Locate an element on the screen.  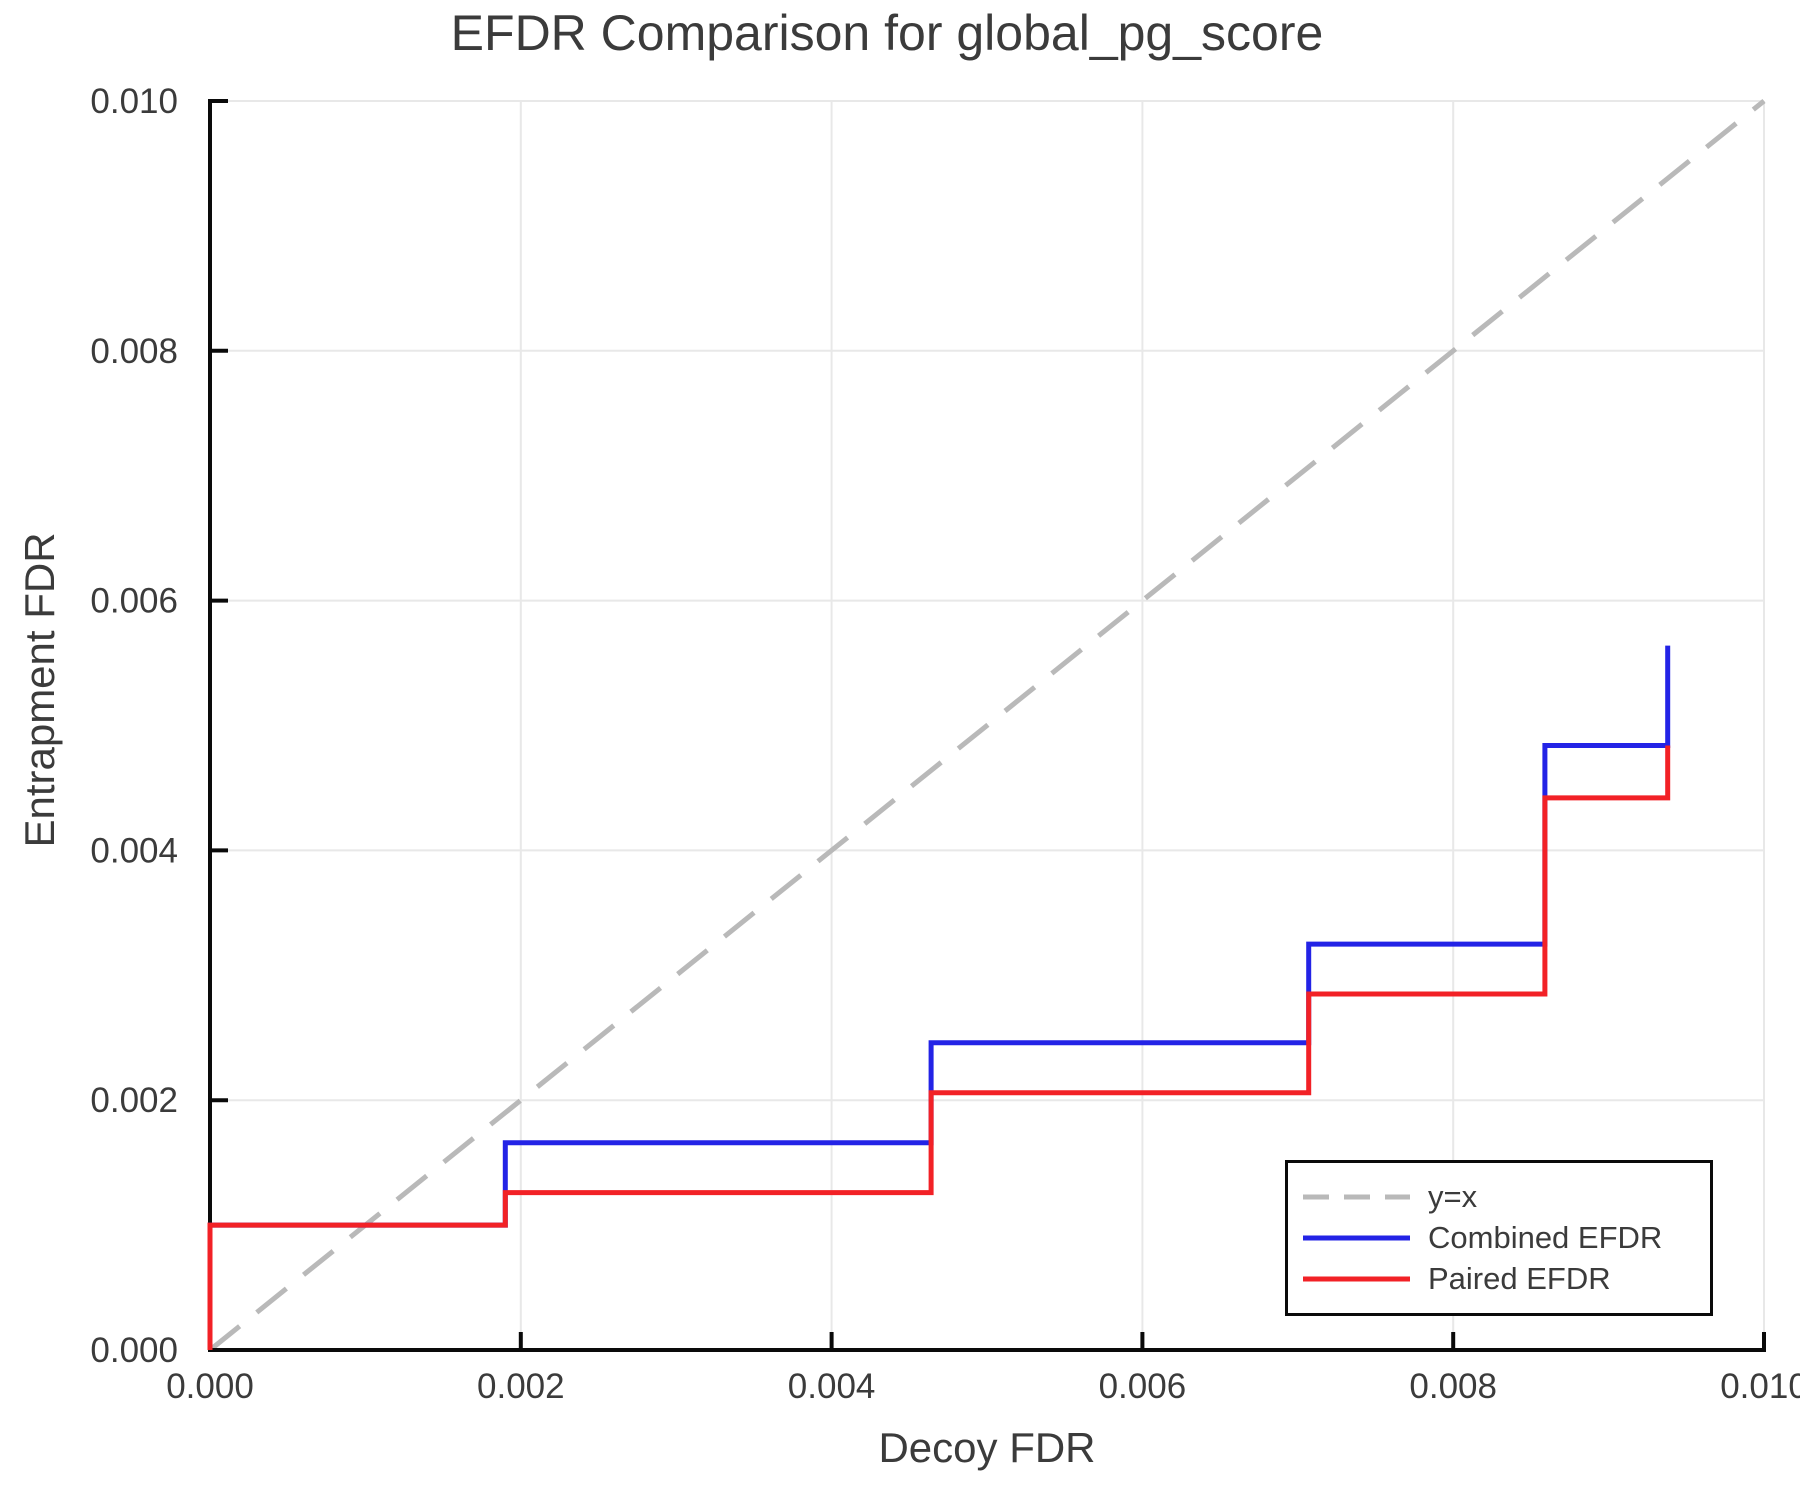
x-tick-label: 0.004 is located at coordinates (832, 1386).